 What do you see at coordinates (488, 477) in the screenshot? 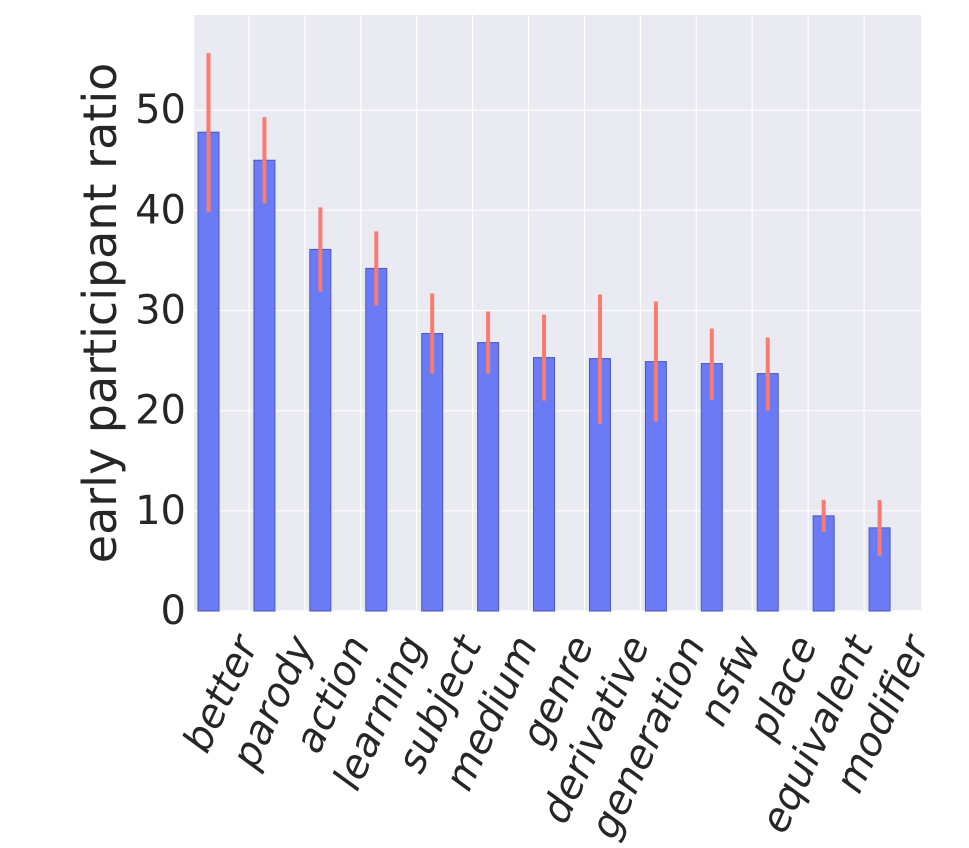
I see `bar-medium` at bounding box center [488, 477].